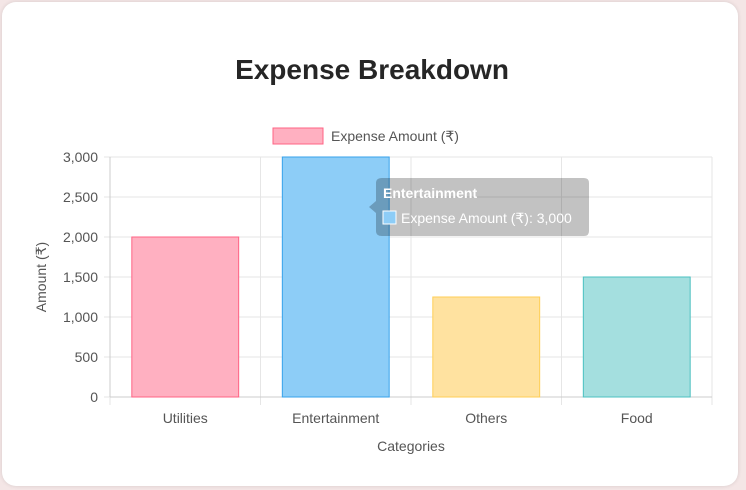 The height and width of the screenshot is (490, 746). What do you see at coordinates (185, 317) in the screenshot?
I see `bar-utilities` at bounding box center [185, 317].